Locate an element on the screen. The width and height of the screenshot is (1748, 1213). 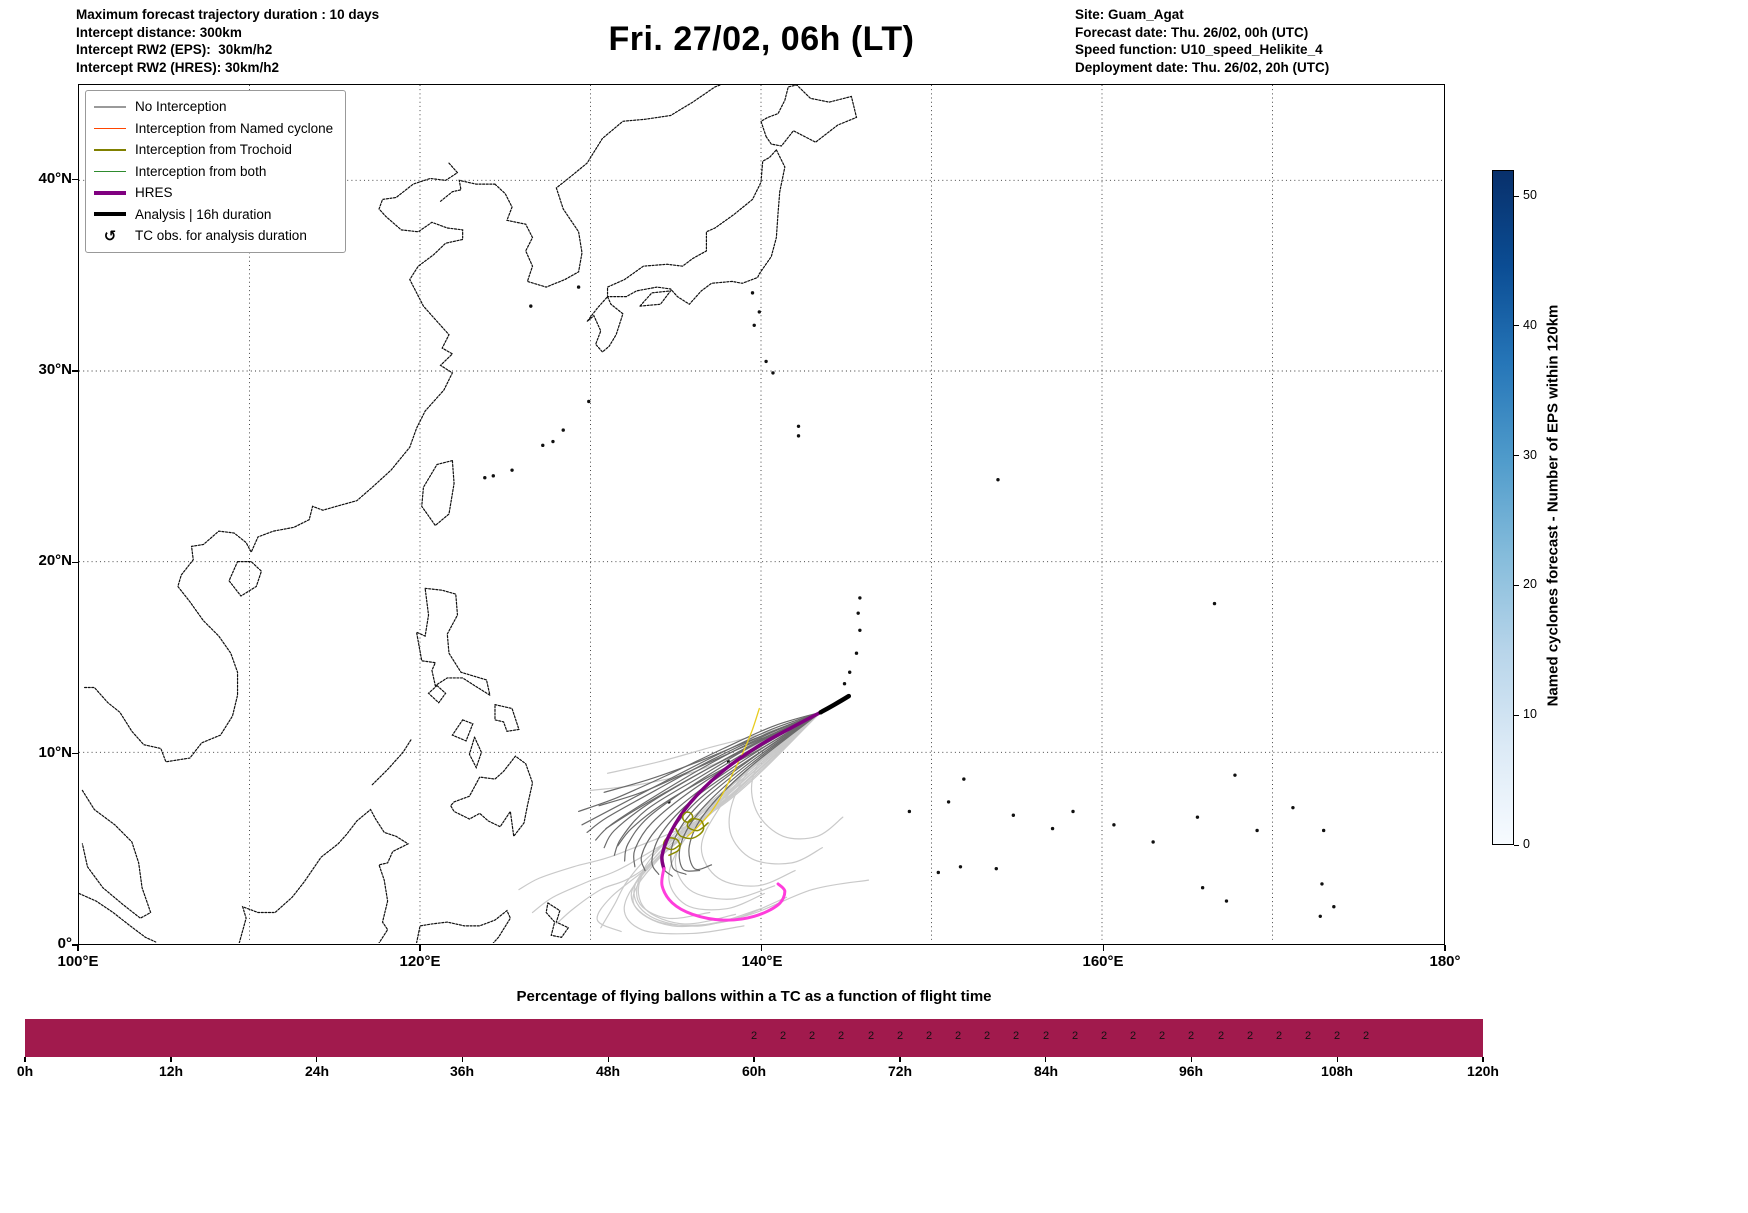
legend-label: Interception from Trochoid is located at coordinates (213, 150).